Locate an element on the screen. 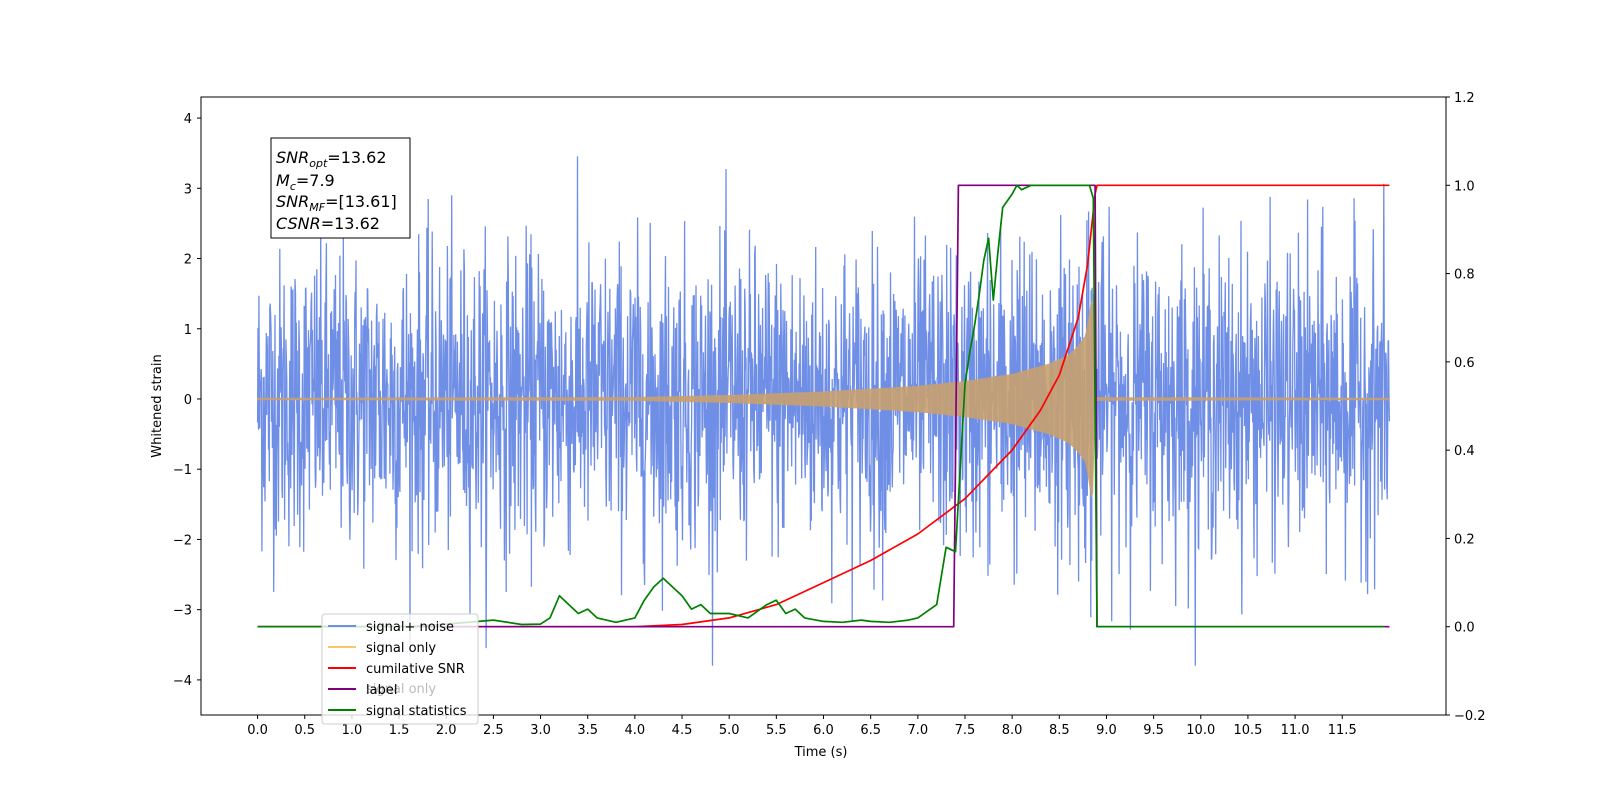  legend-label-csnr: cumilative SNR is located at coordinates (415, 669).